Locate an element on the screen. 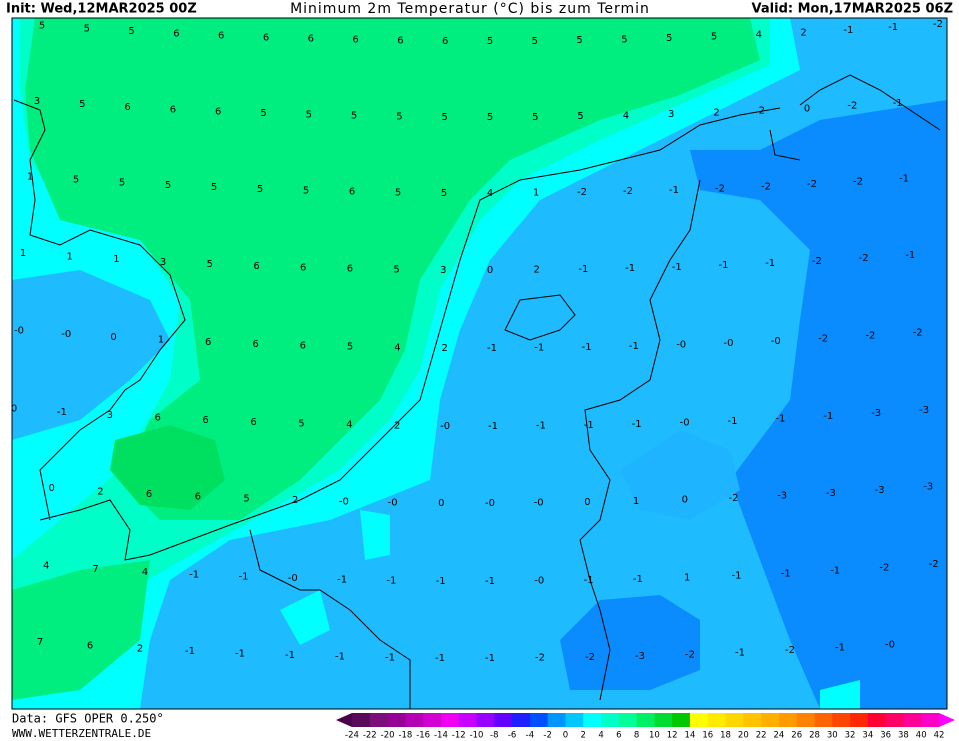 This screenshot has width=959, height=741. color-bar-label: -14 is located at coordinates (441, 736).